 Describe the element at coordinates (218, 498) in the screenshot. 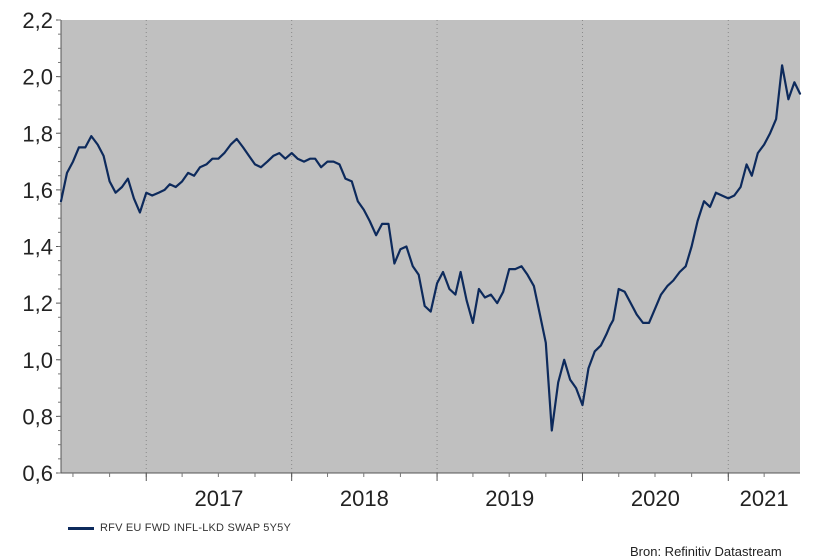

I see `x-tick-label: 2017` at that location.